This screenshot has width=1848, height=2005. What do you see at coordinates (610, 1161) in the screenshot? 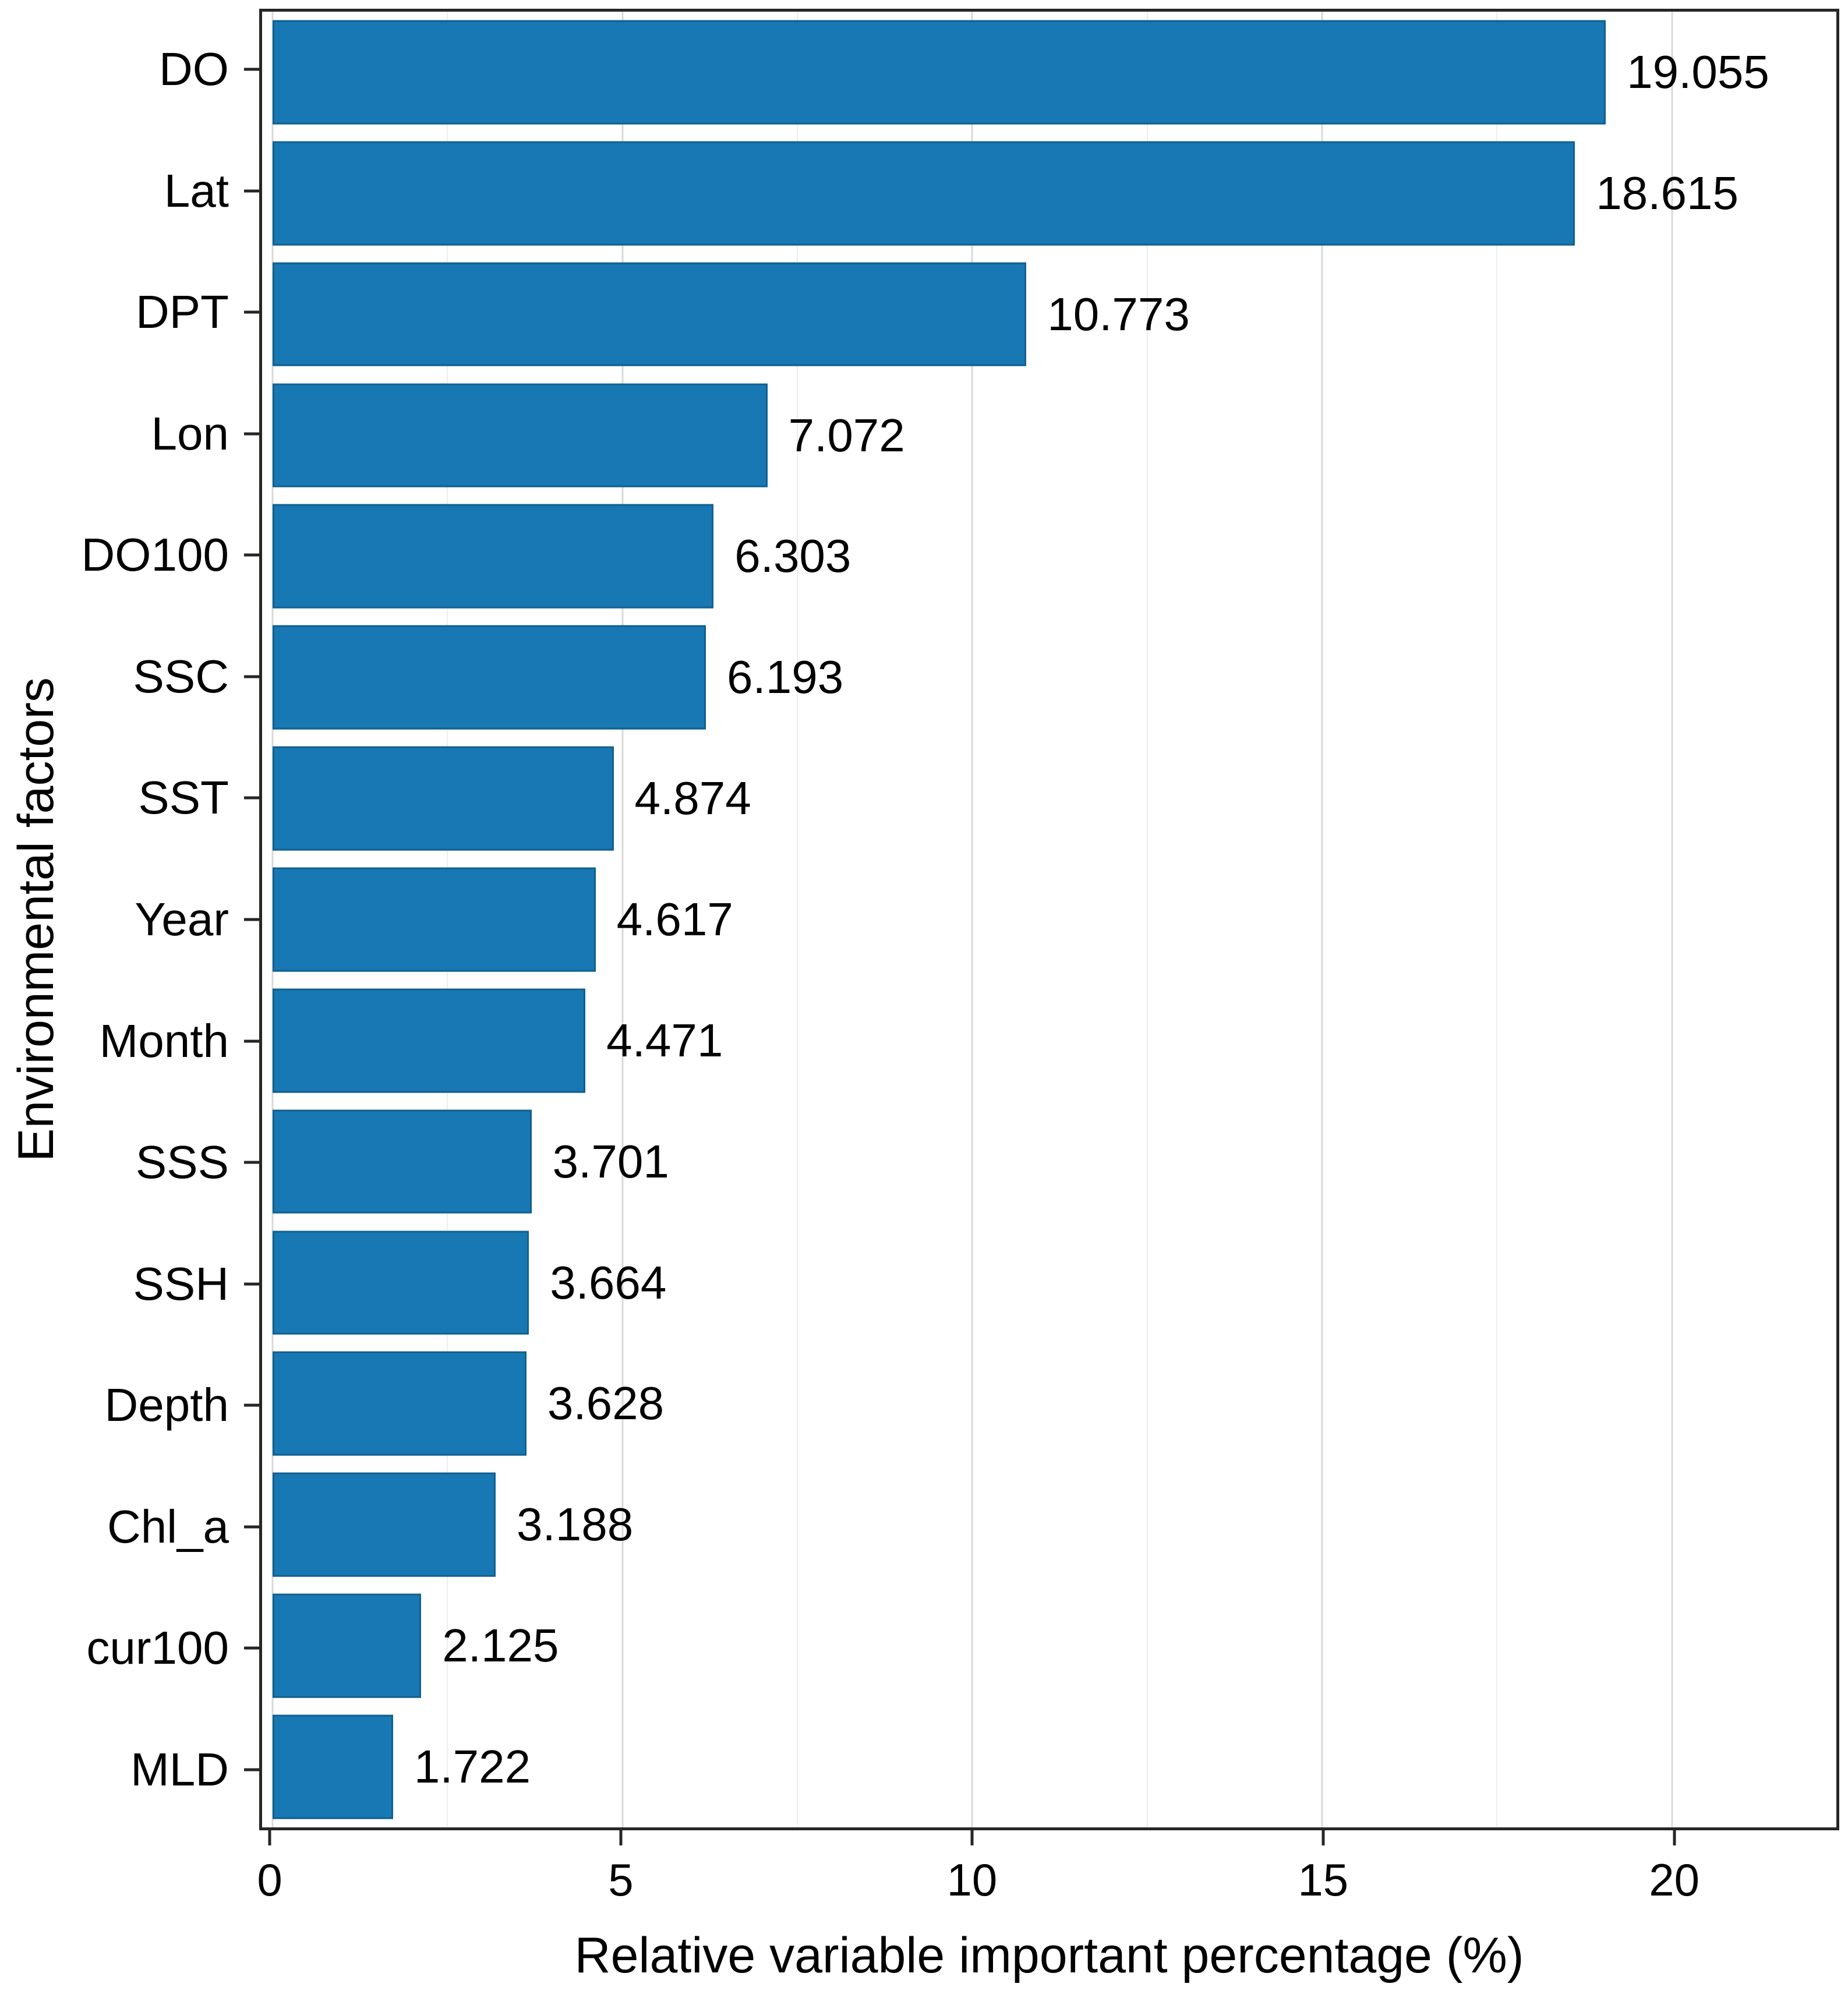
I see `bar-value-label: 3.701` at bounding box center [610, 1161].